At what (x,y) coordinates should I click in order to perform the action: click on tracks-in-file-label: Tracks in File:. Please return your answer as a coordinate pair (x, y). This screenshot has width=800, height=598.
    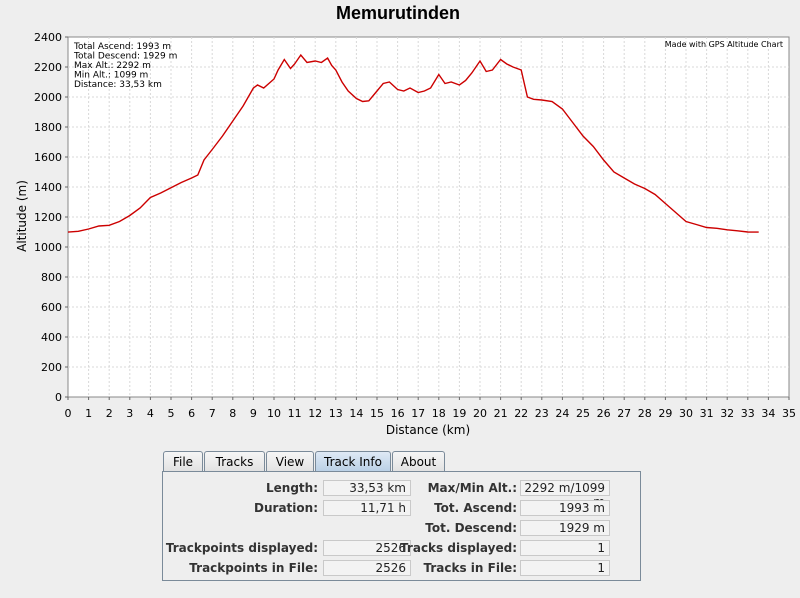
    Looking at the image, I should click on (470, 568).